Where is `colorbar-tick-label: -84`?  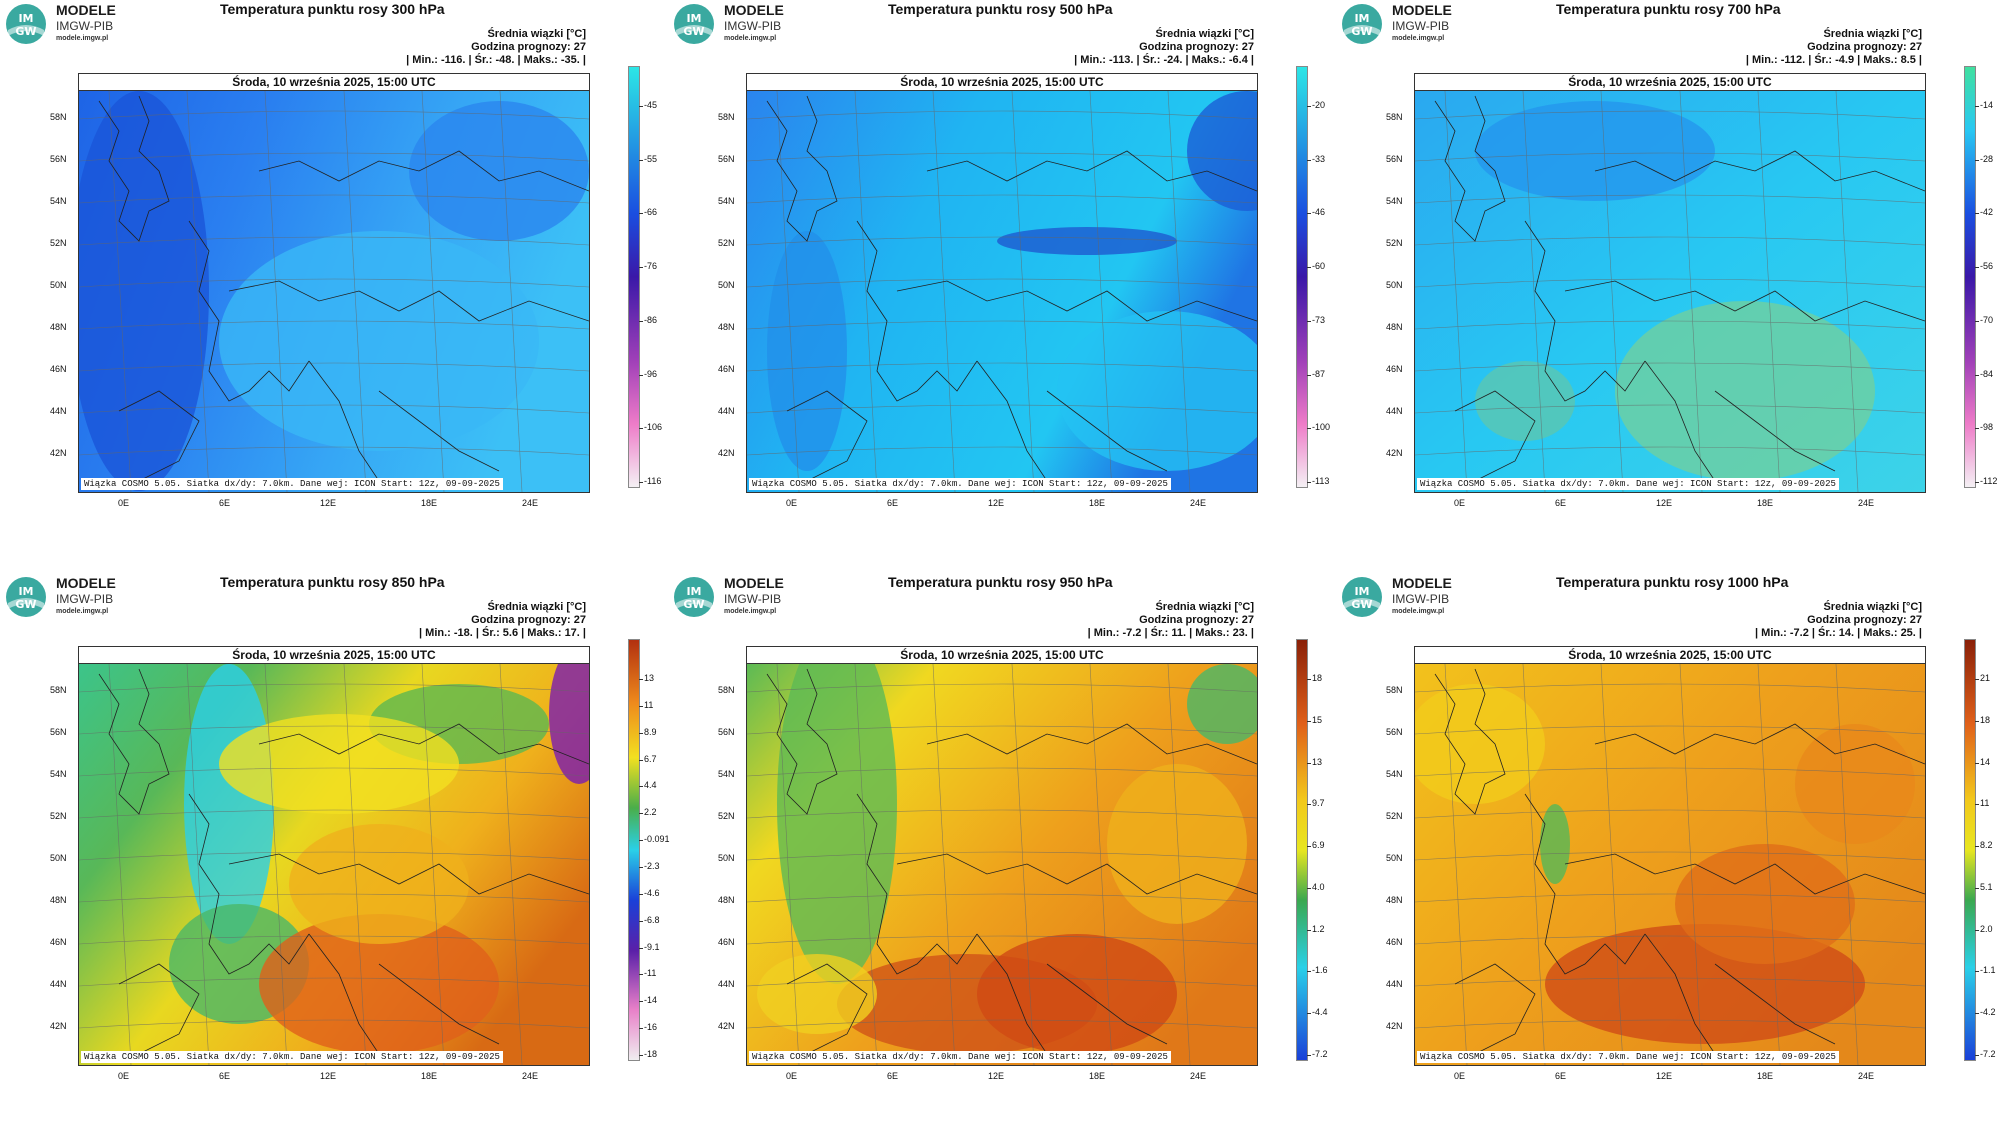 colorbar-tick-label: -84 is located at coordinates (1987, 373).